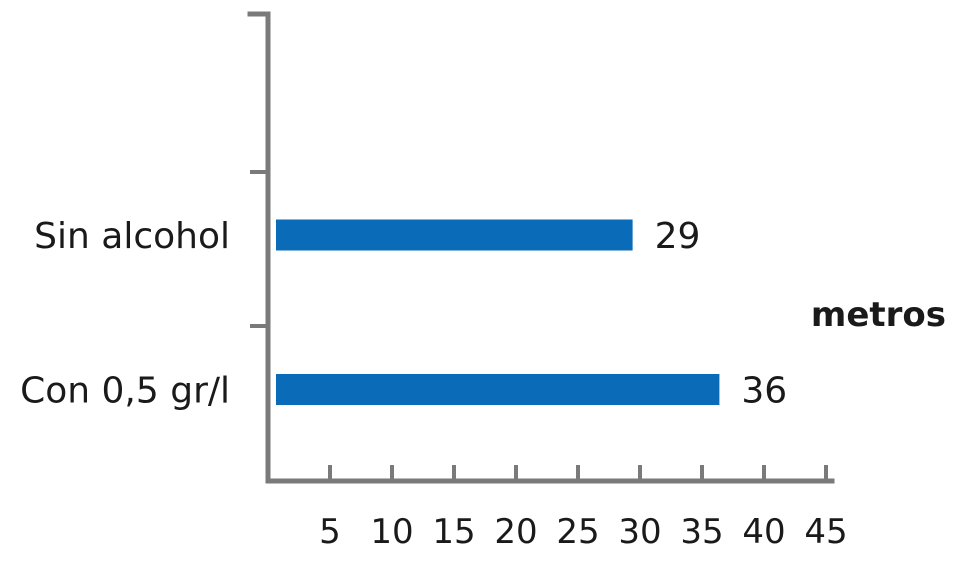 This screenshot has width=958, height=563. I want to click on x-tick-label: 15, so click(453, 532).